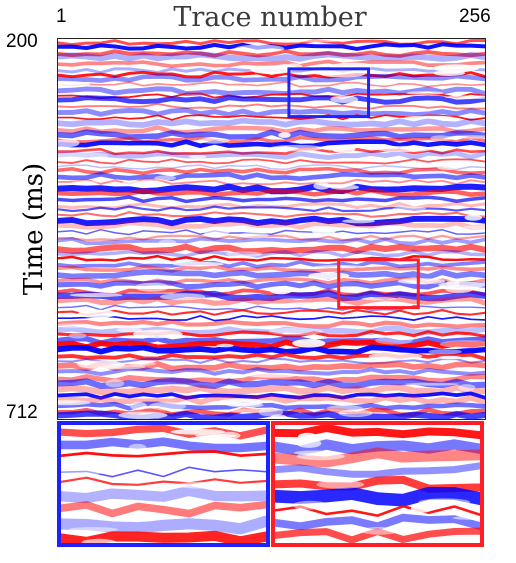  Describe the element at coordinates (61, 16) in the screenshot. I see `x-tick-min: 1` at that location.